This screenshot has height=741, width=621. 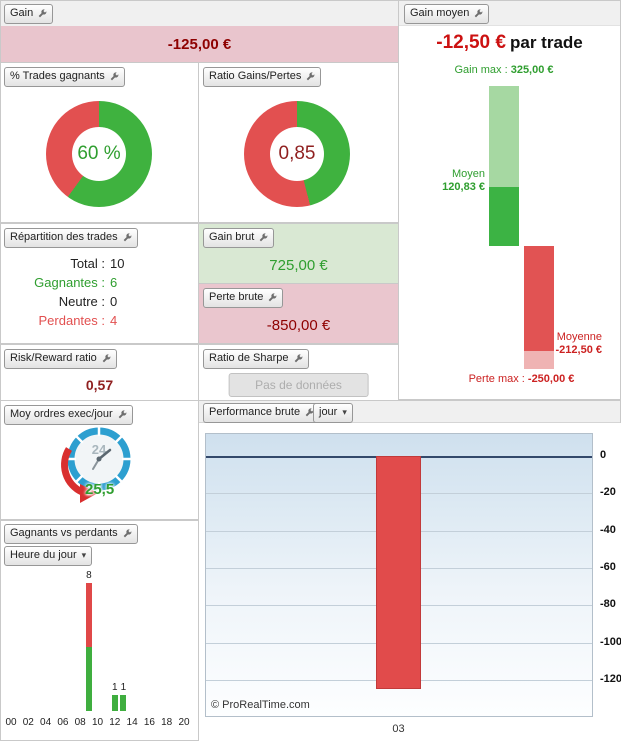 What do you see at coordinates (262, 77) in the screenshot?
I see `ratio-gains-pertes-settings-button: Ratio Gains/Pertes` at bounding box center [262, 77].